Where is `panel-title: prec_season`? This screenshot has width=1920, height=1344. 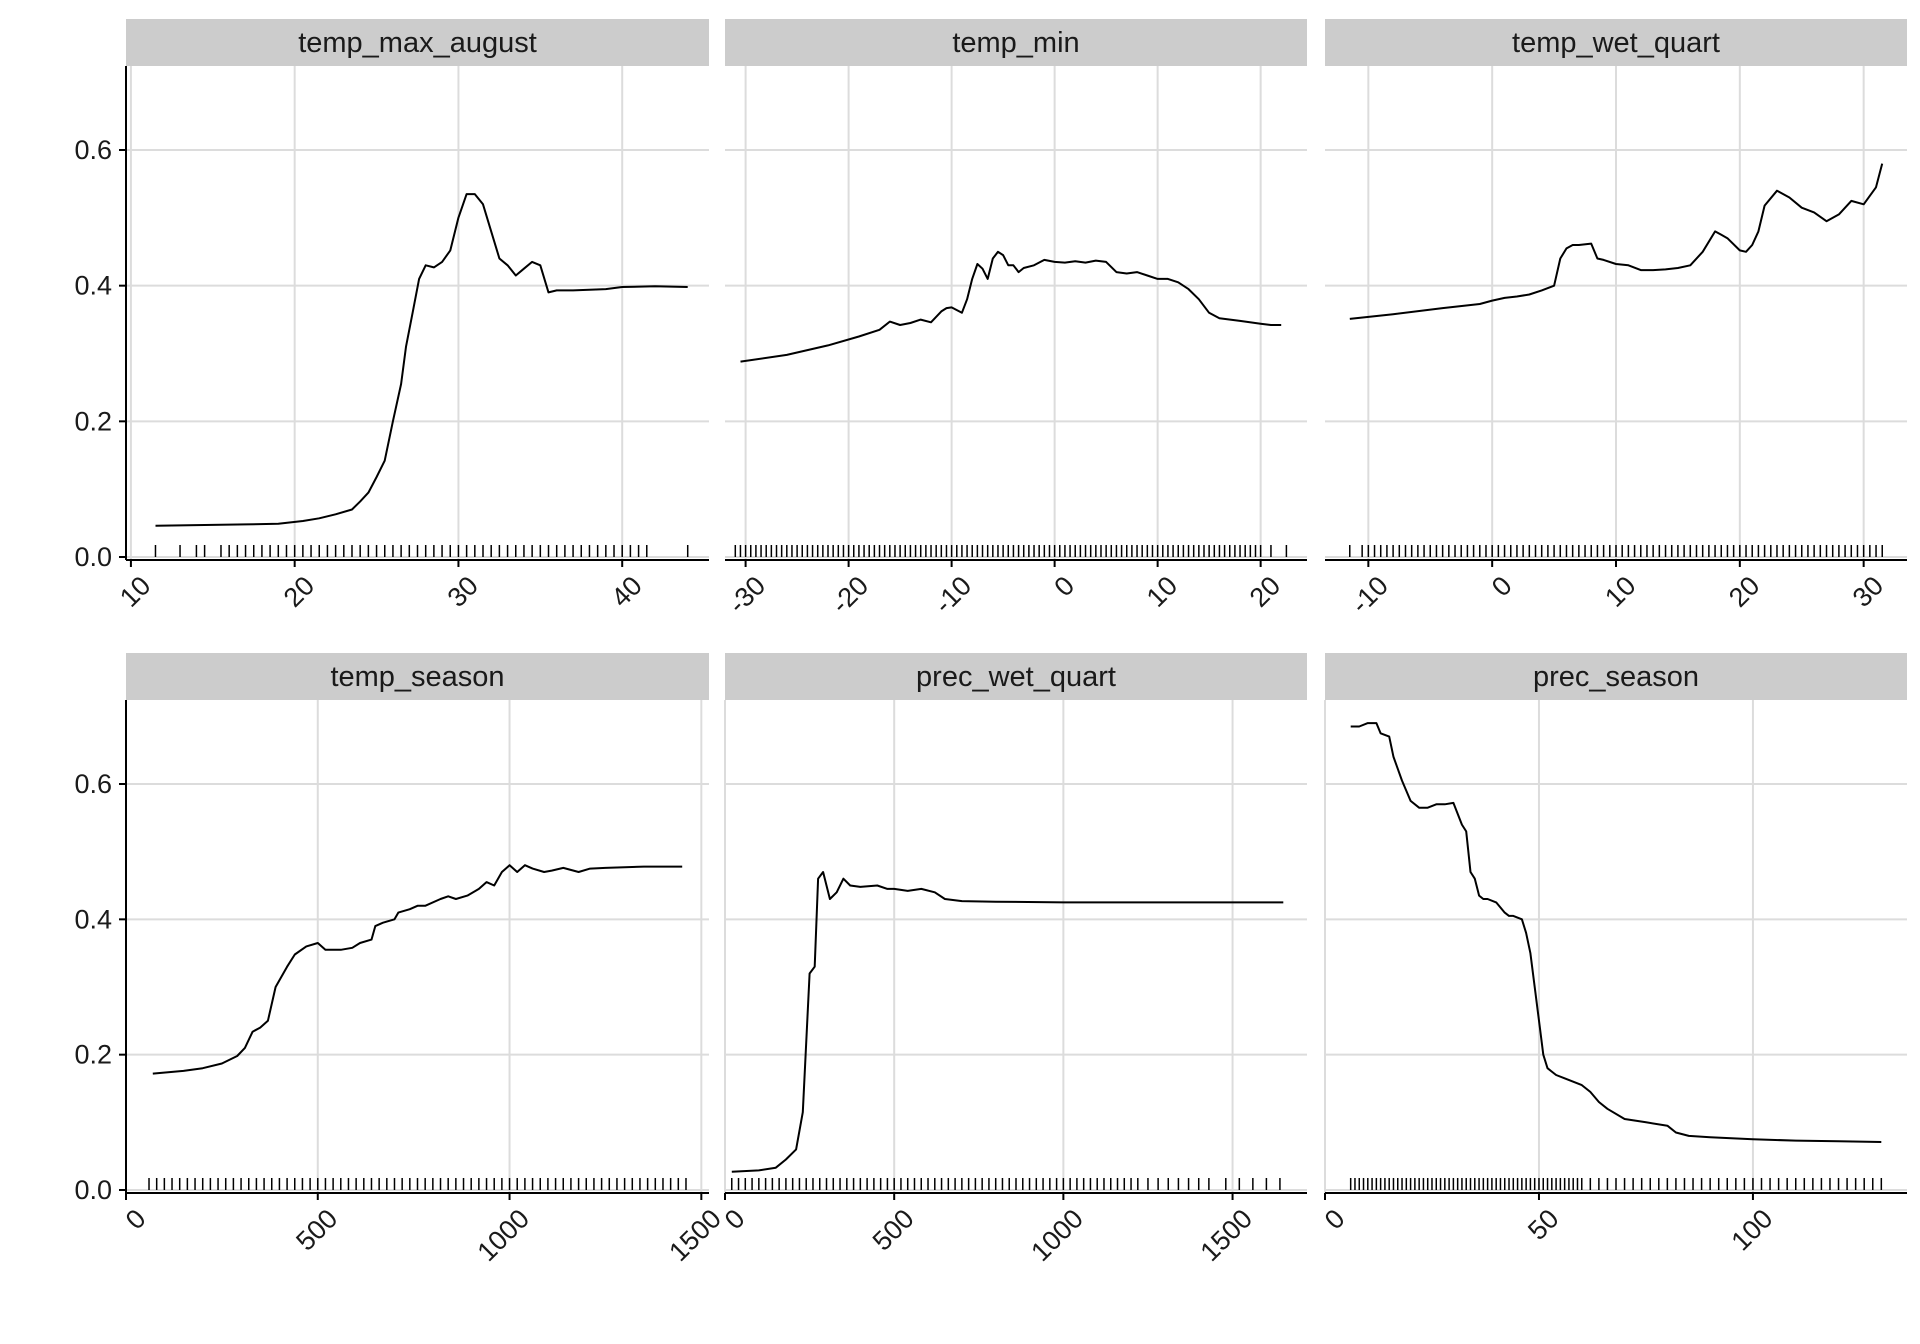 panel-title: prec_season is located at coordinates (1616, 677).